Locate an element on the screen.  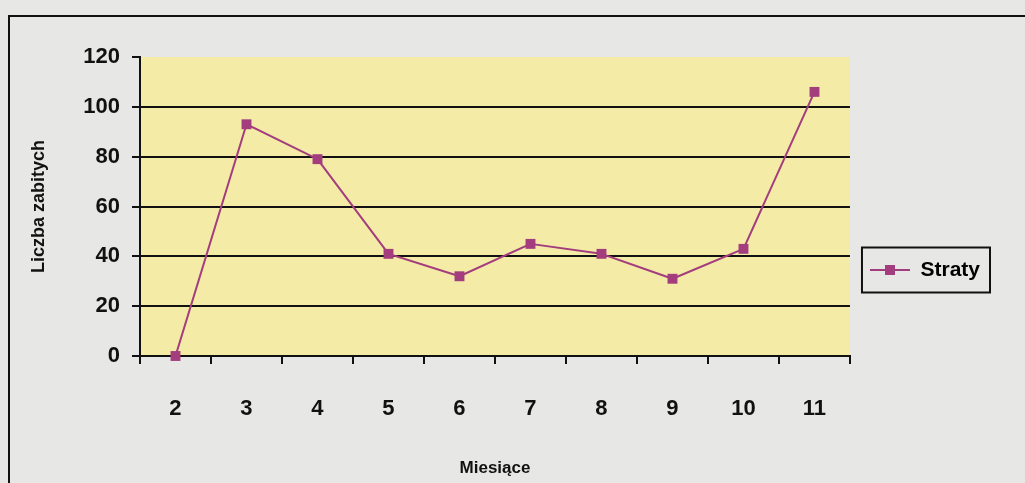
x-tick-label: 3 is located at coordinates (246, 408).